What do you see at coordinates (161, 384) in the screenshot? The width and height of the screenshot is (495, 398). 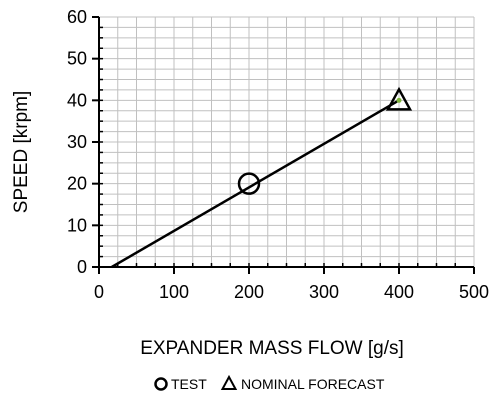 I see `legend-circle-marker` at bounding box center [161, 384].